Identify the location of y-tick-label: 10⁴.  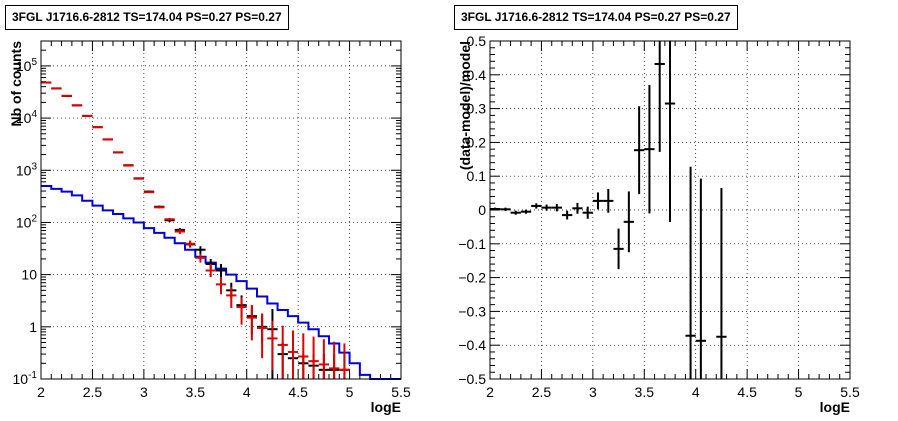
(27, 117).